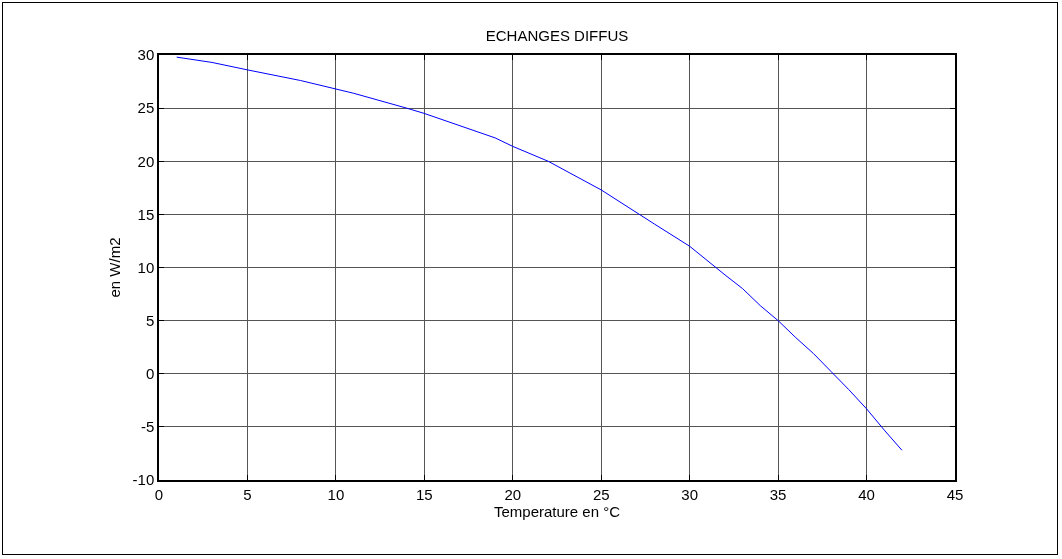 The width and height of the screenshot is (1062, 559). What do you see at coordinates (424, 494) in the screenshot?
I see `x-tick-label: 15` at bounding box center [424, 494].